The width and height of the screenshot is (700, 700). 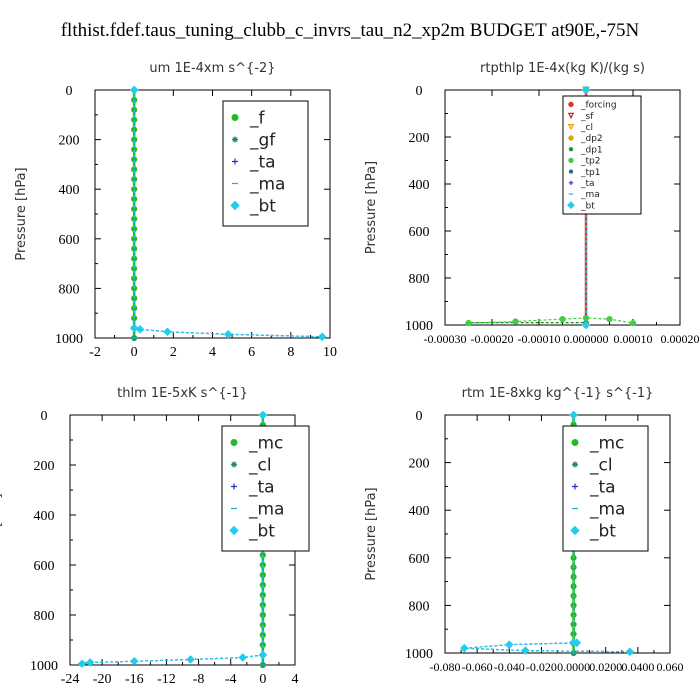 I want to click on x-tick-label: 0.00010, so click(x=633, y=339).